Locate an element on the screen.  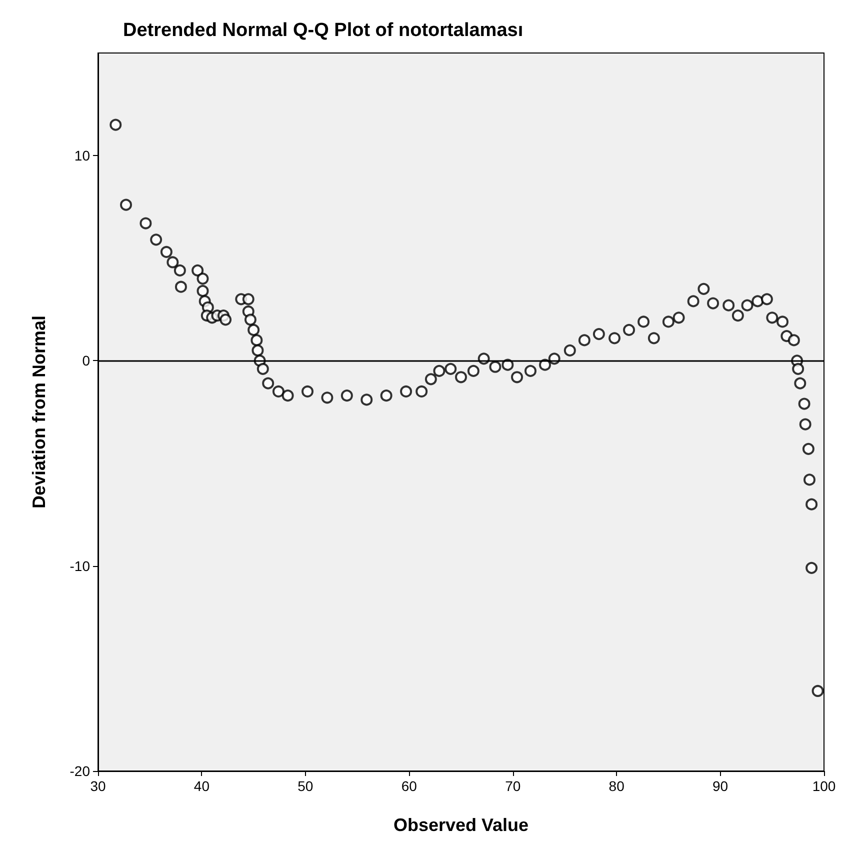
x-tick-label: 50 is located at coordinates (306, 786).